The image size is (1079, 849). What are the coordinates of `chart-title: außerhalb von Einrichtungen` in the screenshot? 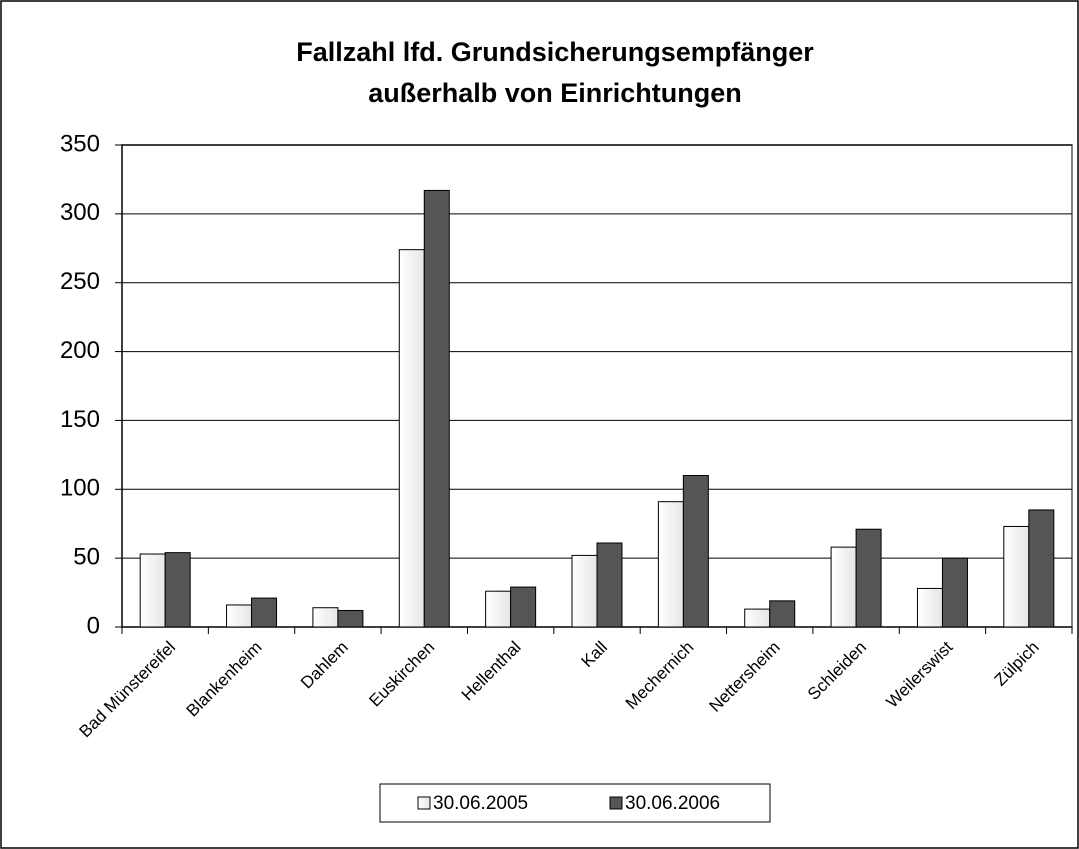 It's located at (555, 93).